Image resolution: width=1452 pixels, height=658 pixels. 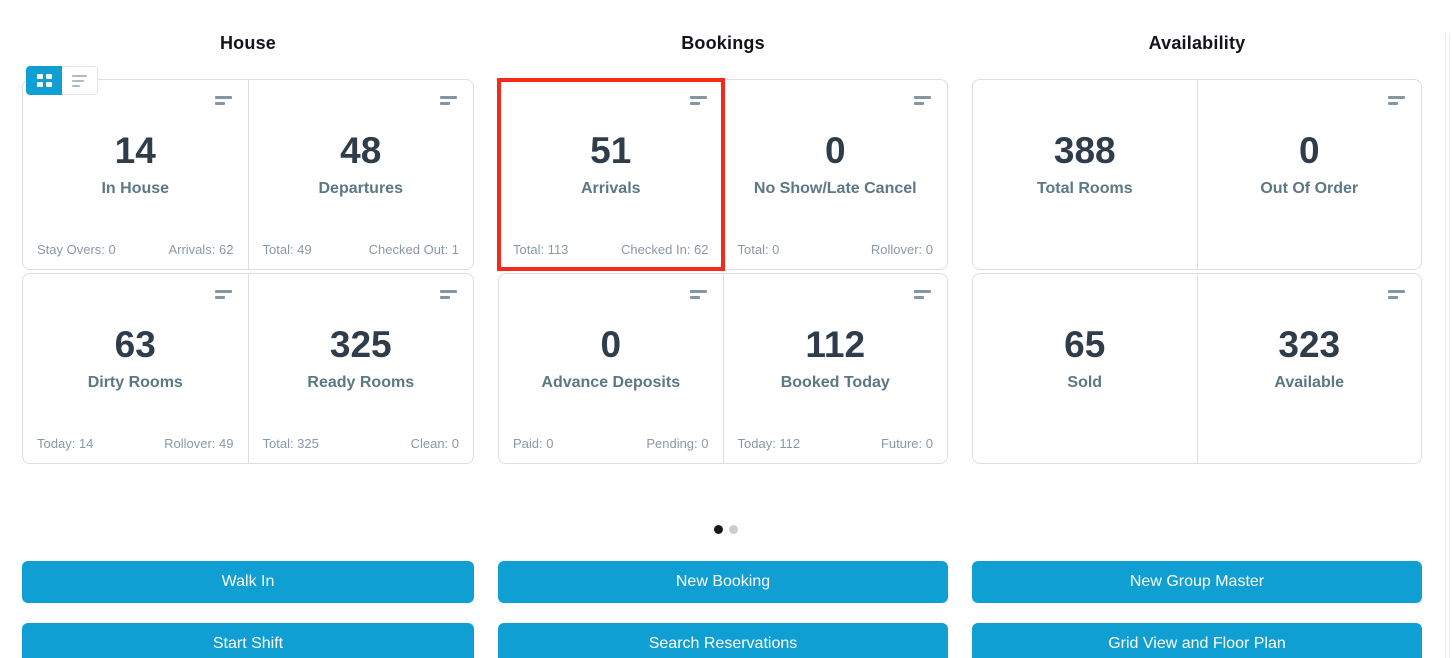 What do you see at coordinates (611, 382) in the screenshot?
I see `card-label: Advance Deposits` at bounding box center [611, 382].